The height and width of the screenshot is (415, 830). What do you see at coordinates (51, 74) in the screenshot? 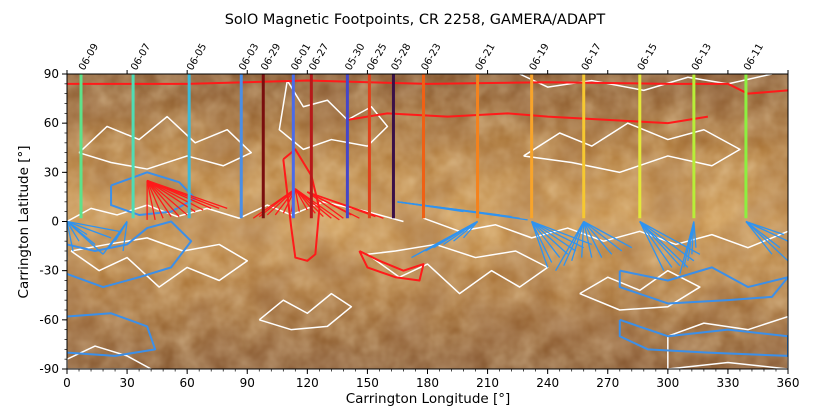
I see `y-tick-label: 90` at bounding box center [51, 74].